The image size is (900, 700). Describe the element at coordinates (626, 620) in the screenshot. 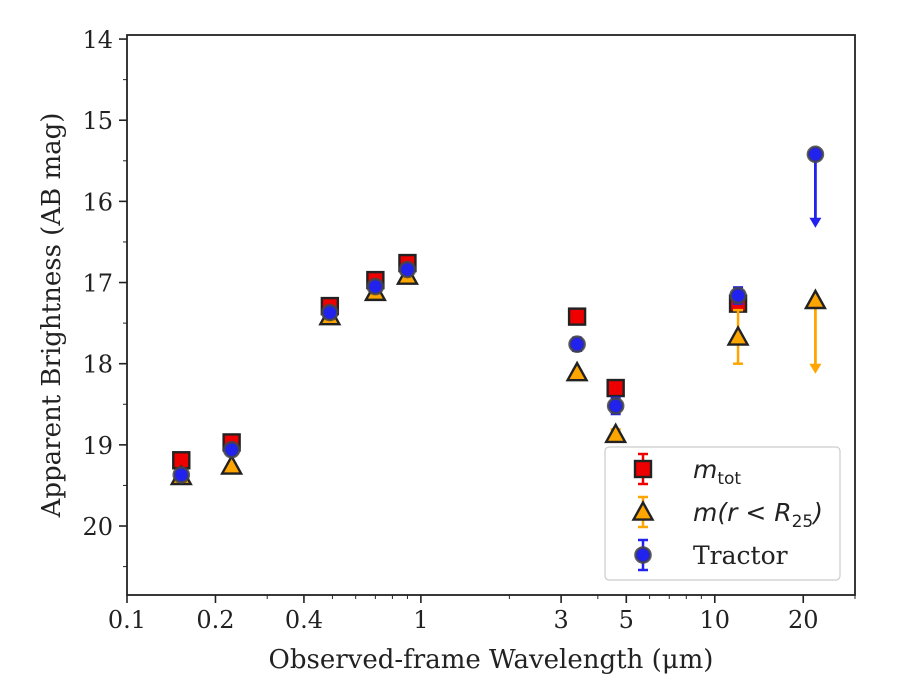

I see `x-tick-label: 5` at that location.